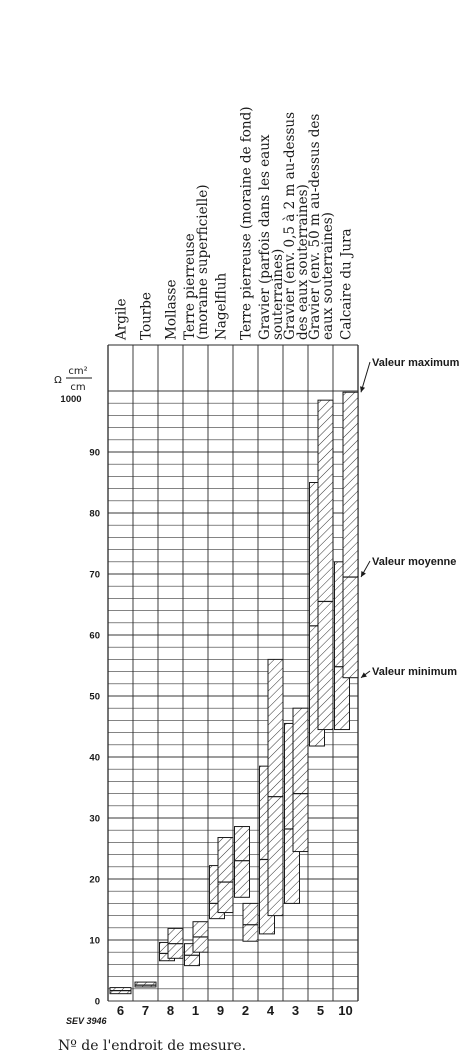 Image resolution: width=469 pixels, height=1058 pixels. Describe the element at coordinates (94, 758) in the screenshot. I see `ytick-label: 40` at that location.